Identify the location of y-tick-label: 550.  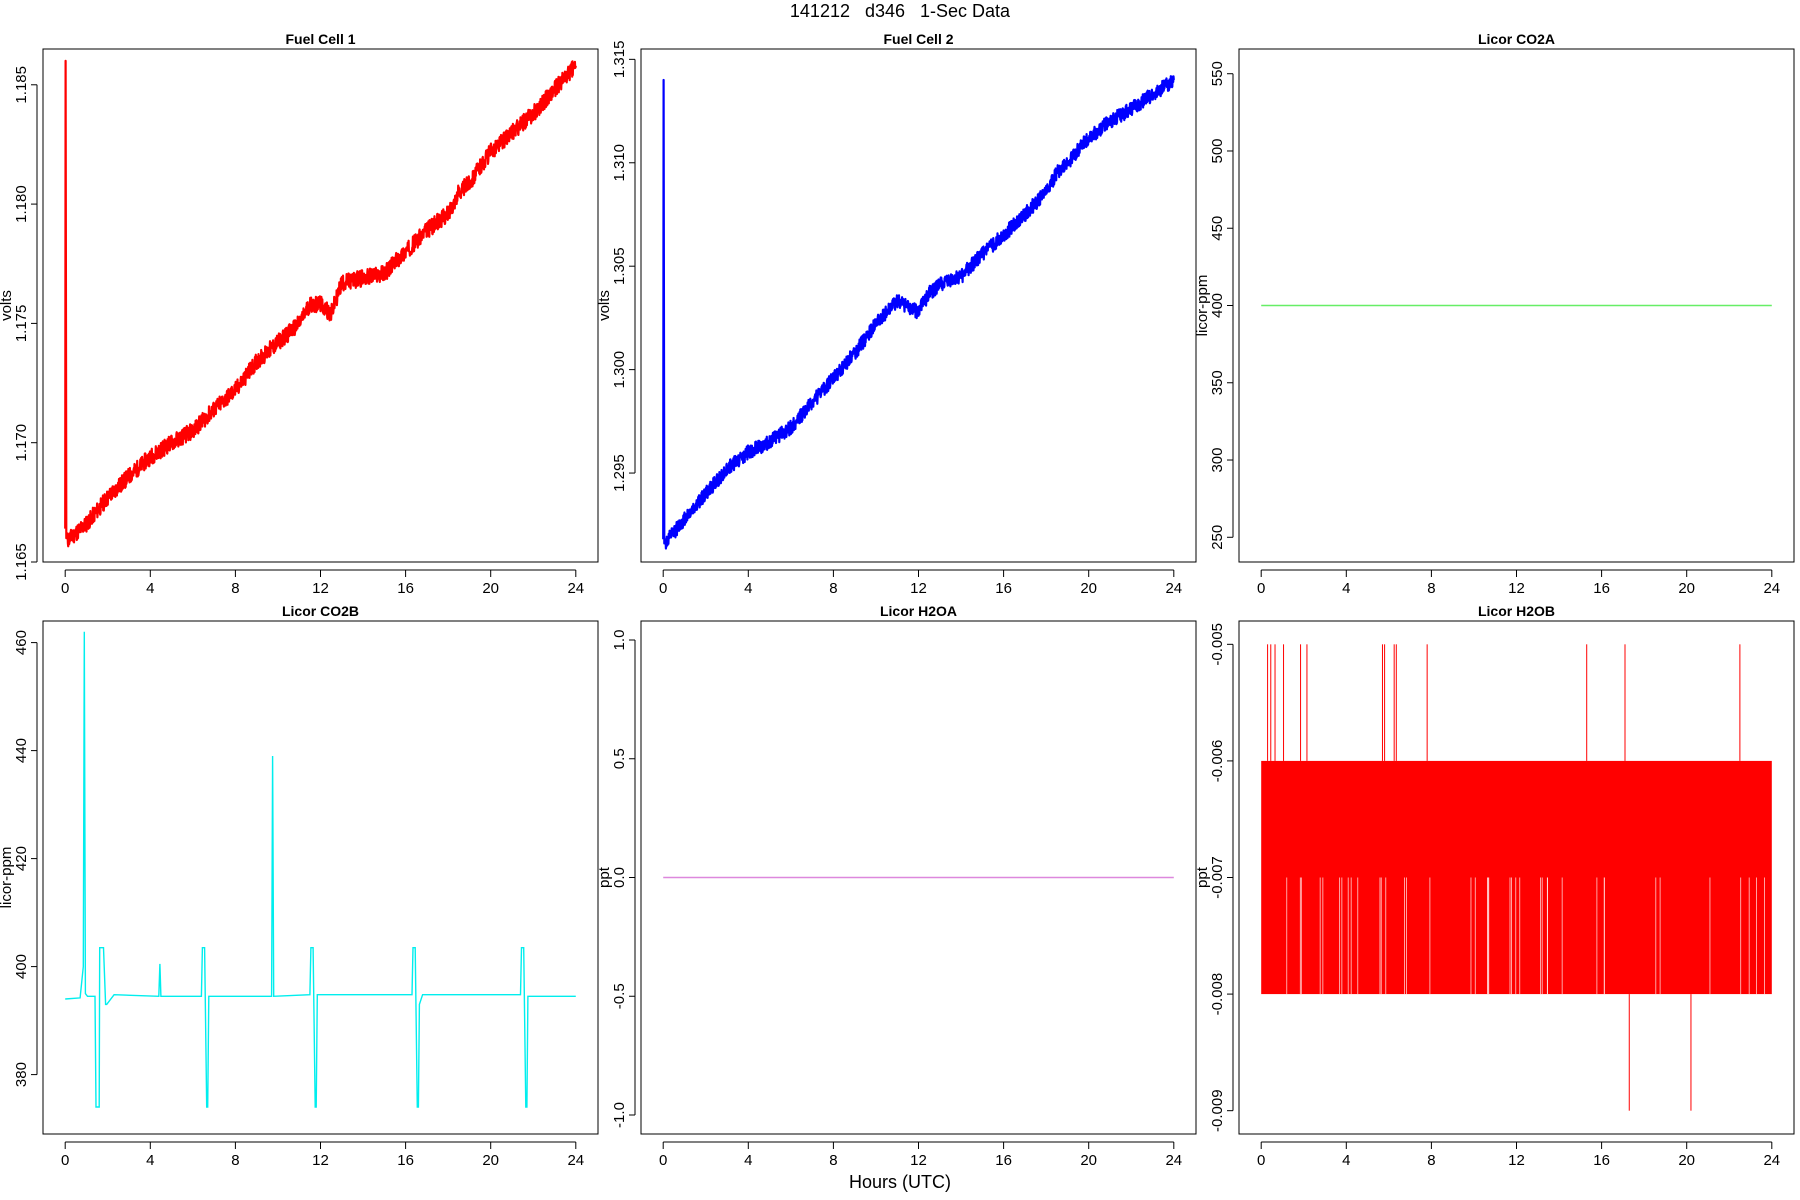
(1217, 73).